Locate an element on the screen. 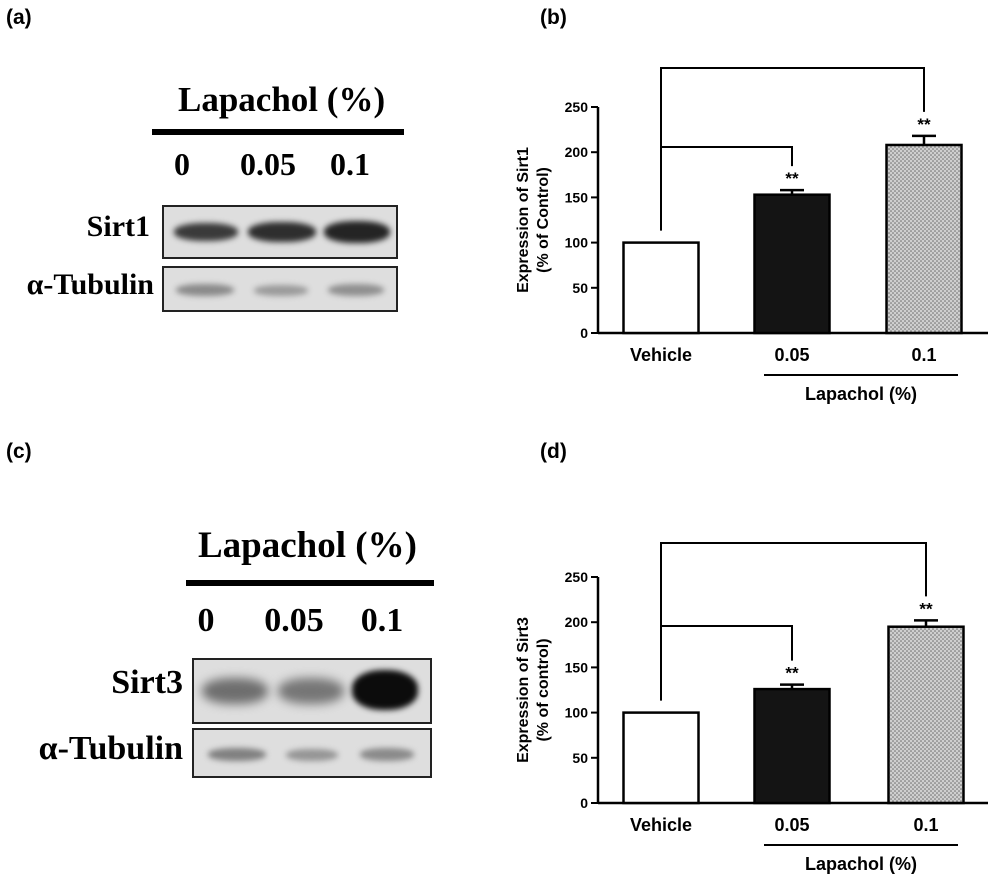 This screenshot has width=1000, height=877. blot-c-lane-label: 0.1 is located at coordinates (382, 620).